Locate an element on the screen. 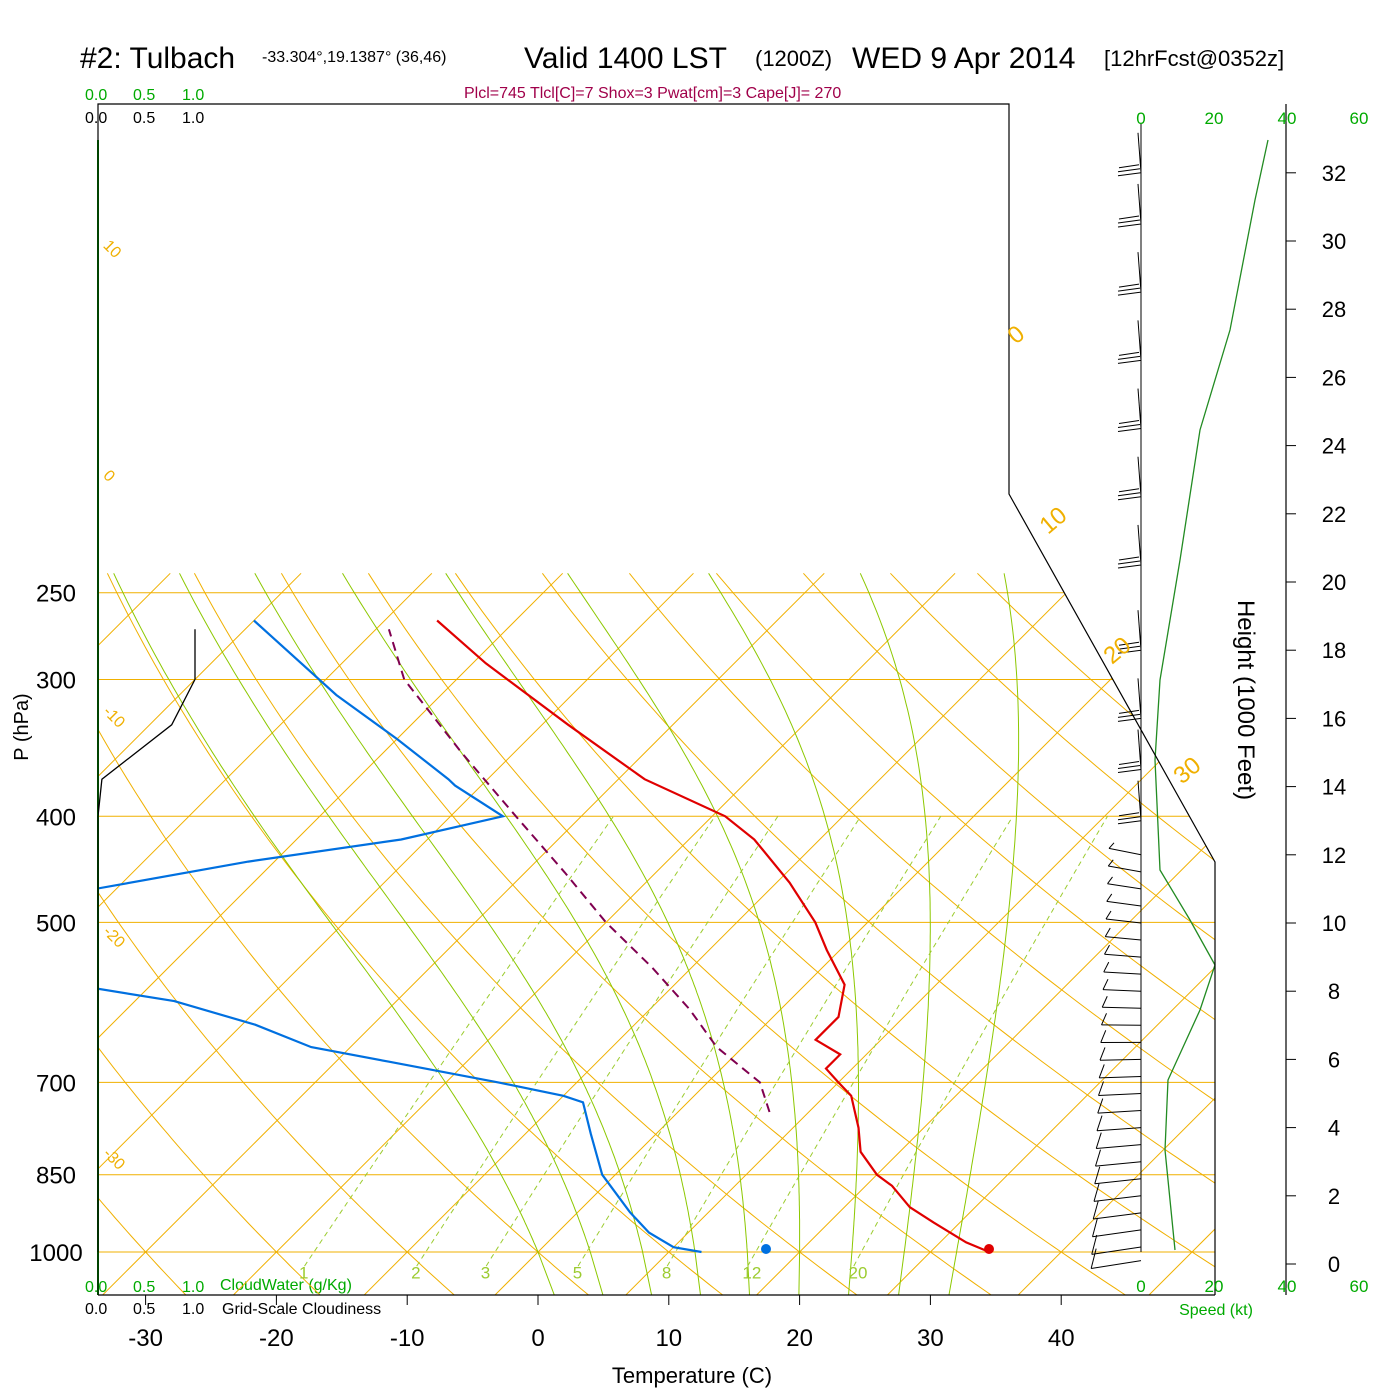  pressure-tick-label: 400 is located at coordinates (56, 817).